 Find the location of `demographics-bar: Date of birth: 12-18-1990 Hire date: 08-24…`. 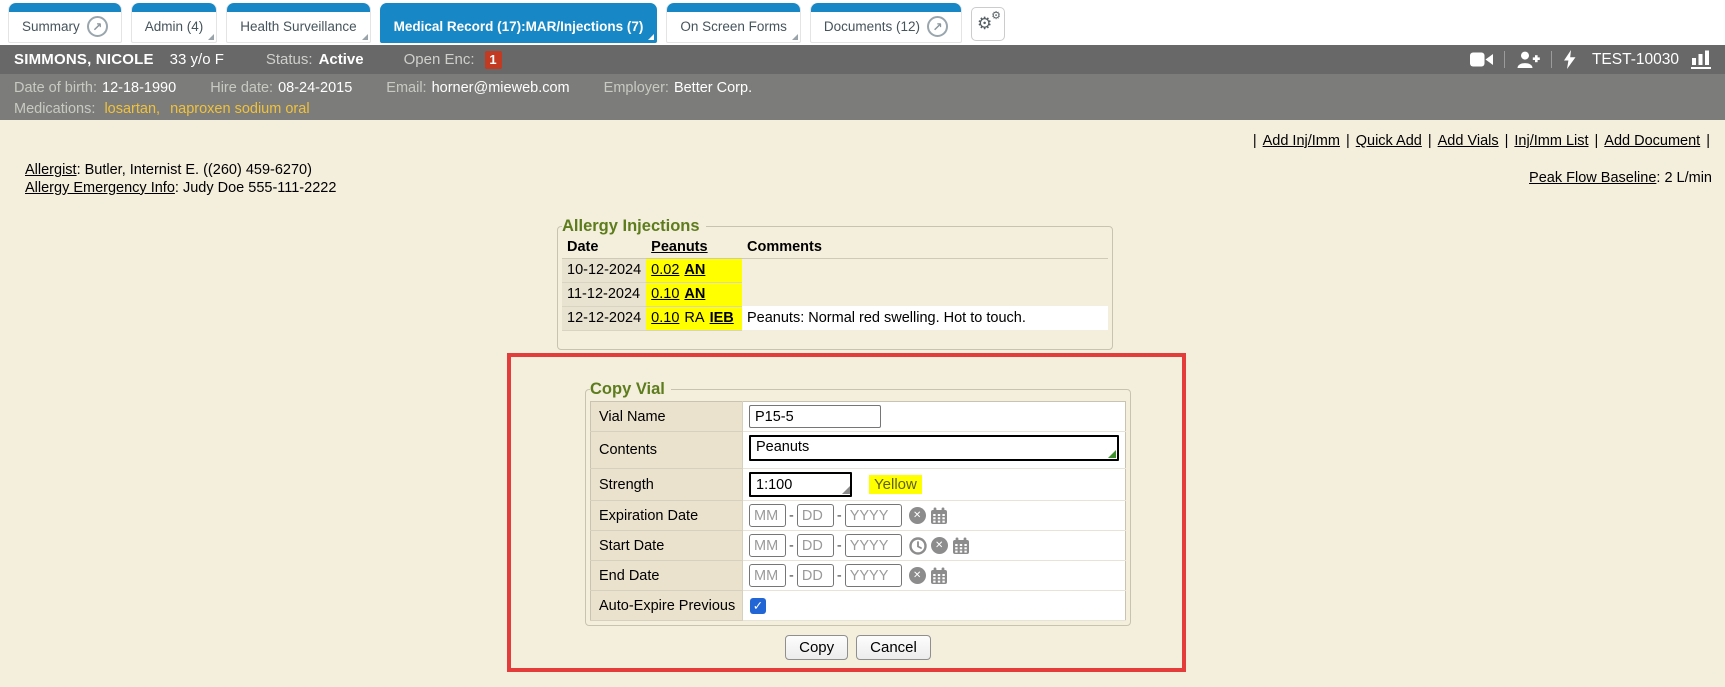

demographics-bar: Date of birth: 12-18-1990 Hire date: 08-24… is located at coordinates (862, 97).